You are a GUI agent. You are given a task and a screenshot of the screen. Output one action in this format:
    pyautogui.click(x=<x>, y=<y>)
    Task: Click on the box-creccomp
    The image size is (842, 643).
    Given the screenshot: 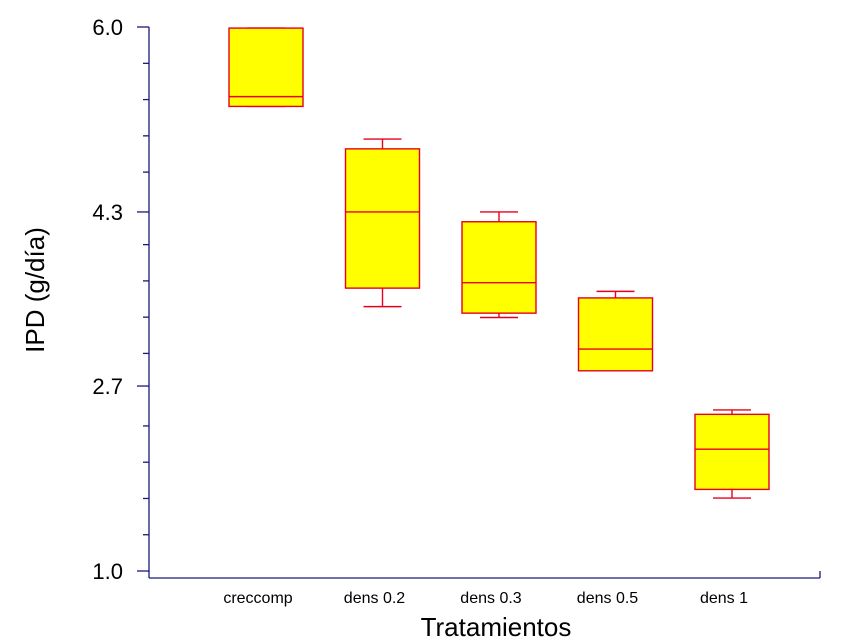 What is the action you would take?
    pyautogui.click(x=266, y=67)
    